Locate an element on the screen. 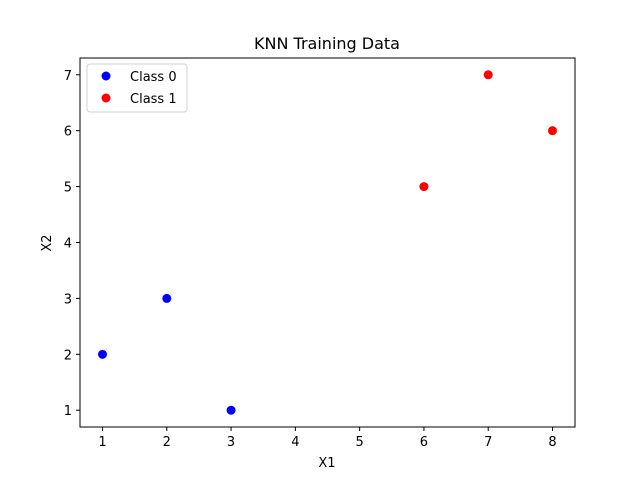 The height and width of the screenshot is (477, 637). x-tick-label: 5 is located at coordinates (360, 442).